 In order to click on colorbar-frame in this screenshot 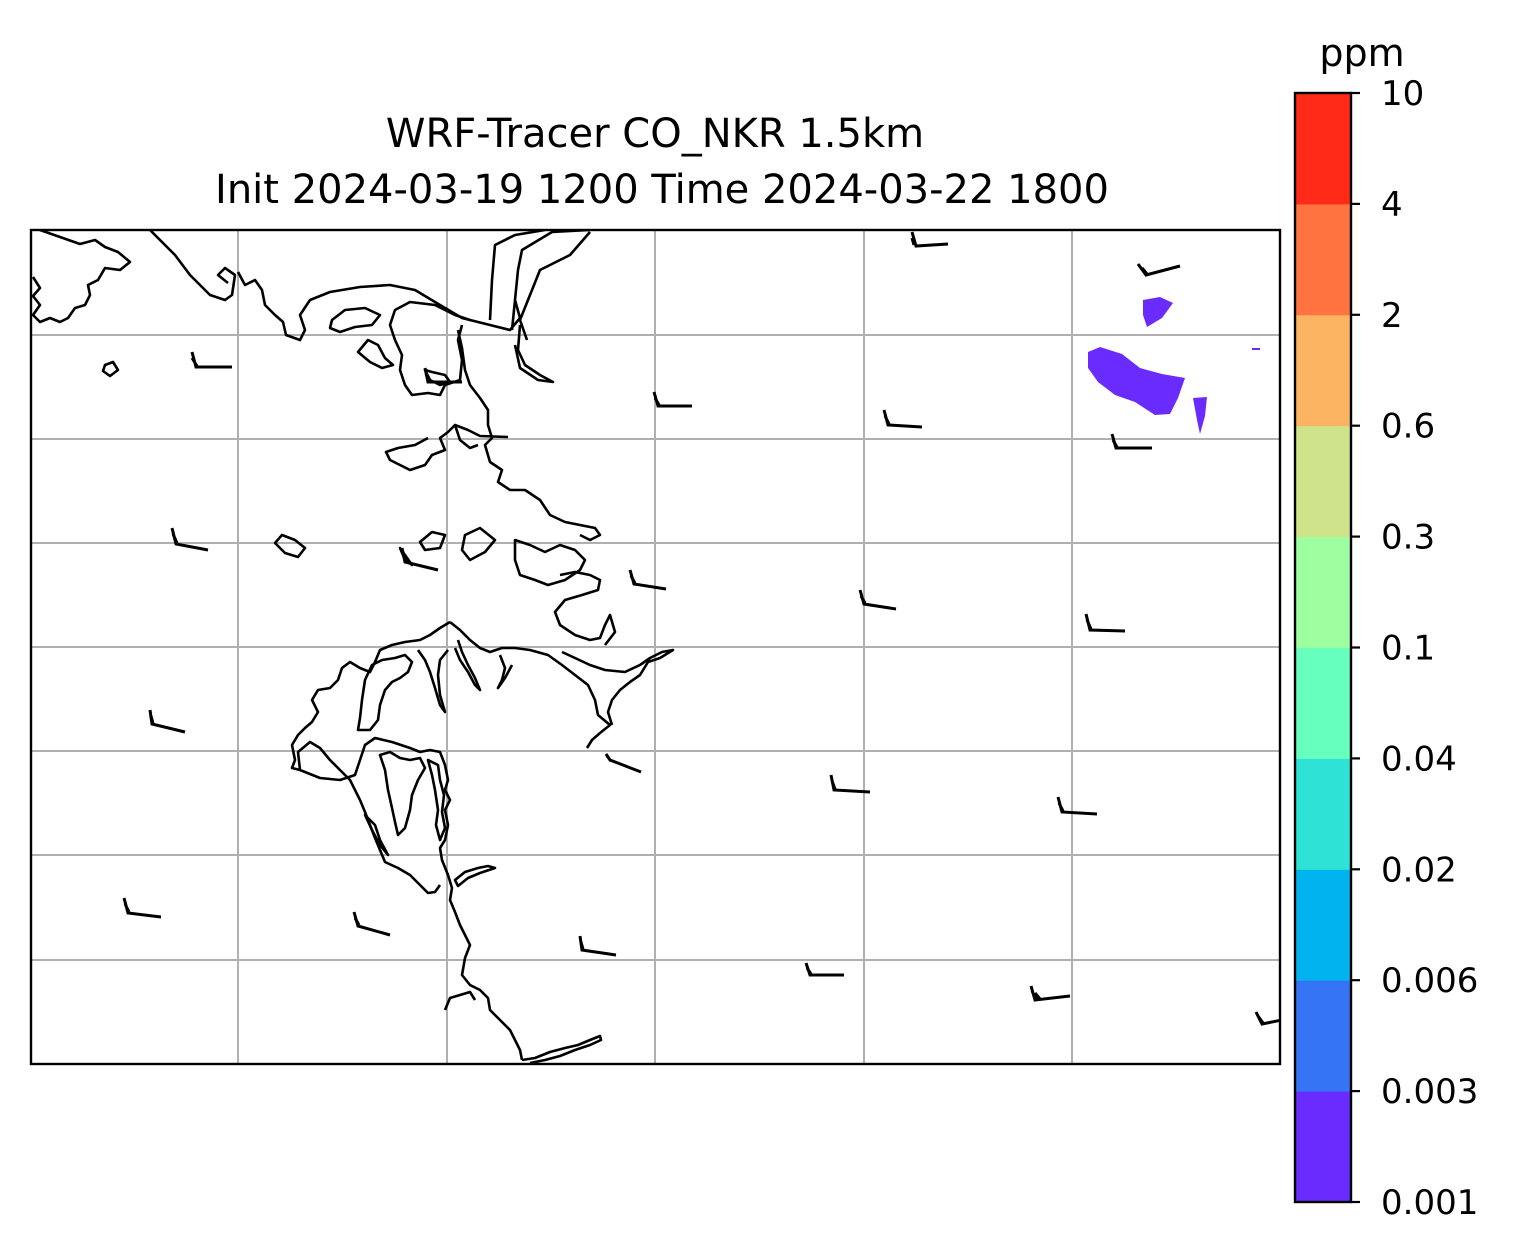, I will do `click(1323, 647)`.